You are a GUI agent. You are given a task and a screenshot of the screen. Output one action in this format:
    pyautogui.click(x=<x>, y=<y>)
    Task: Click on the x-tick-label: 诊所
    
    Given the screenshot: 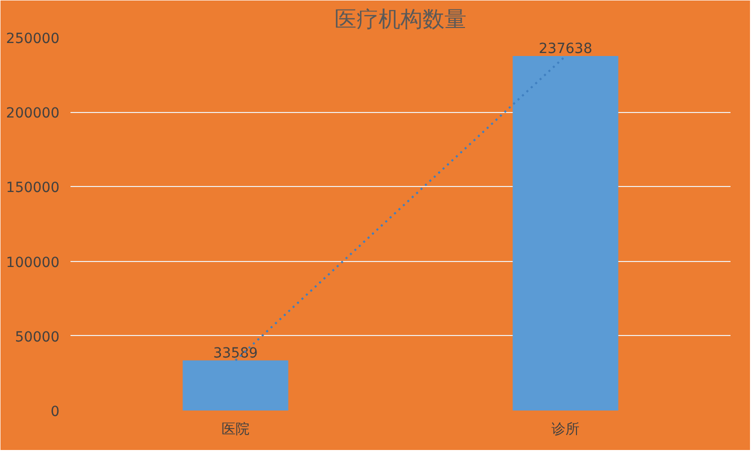 What is the action you would take?
    pyautogui.click(x=566, y=430)
    